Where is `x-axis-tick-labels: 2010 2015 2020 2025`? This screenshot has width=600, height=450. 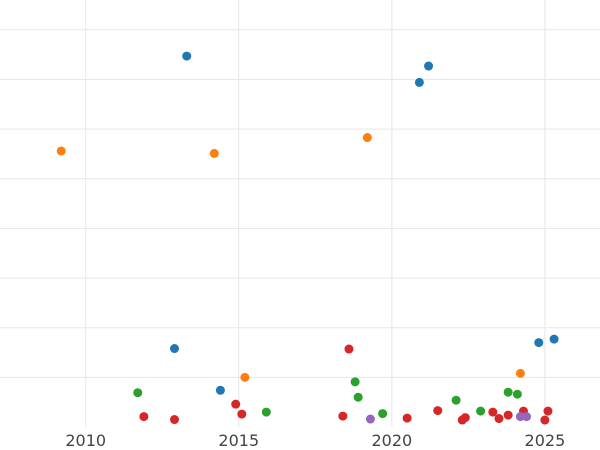
x-axis-tick-labels: 2010 2015 2020 2025 is located at coordinates (315, 440).